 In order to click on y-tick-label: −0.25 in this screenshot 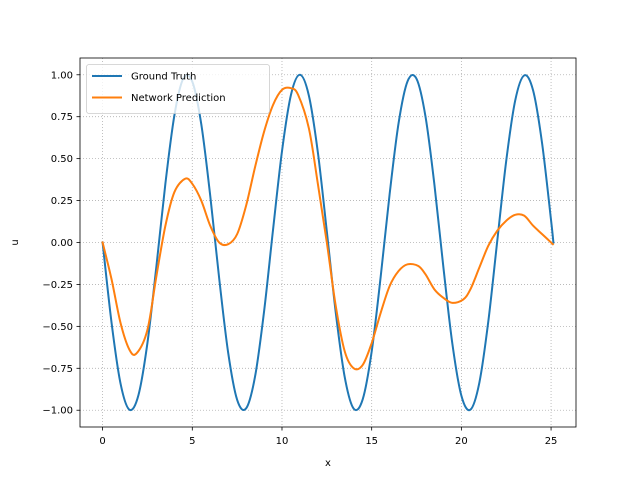, I will do `click(57, 285)`.